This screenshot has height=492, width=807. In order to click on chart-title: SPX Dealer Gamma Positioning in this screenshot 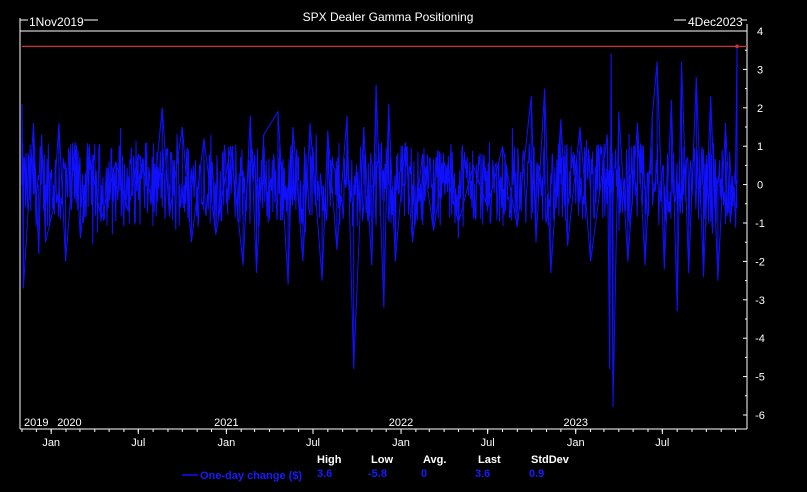, I will do `click(388, 17)`.